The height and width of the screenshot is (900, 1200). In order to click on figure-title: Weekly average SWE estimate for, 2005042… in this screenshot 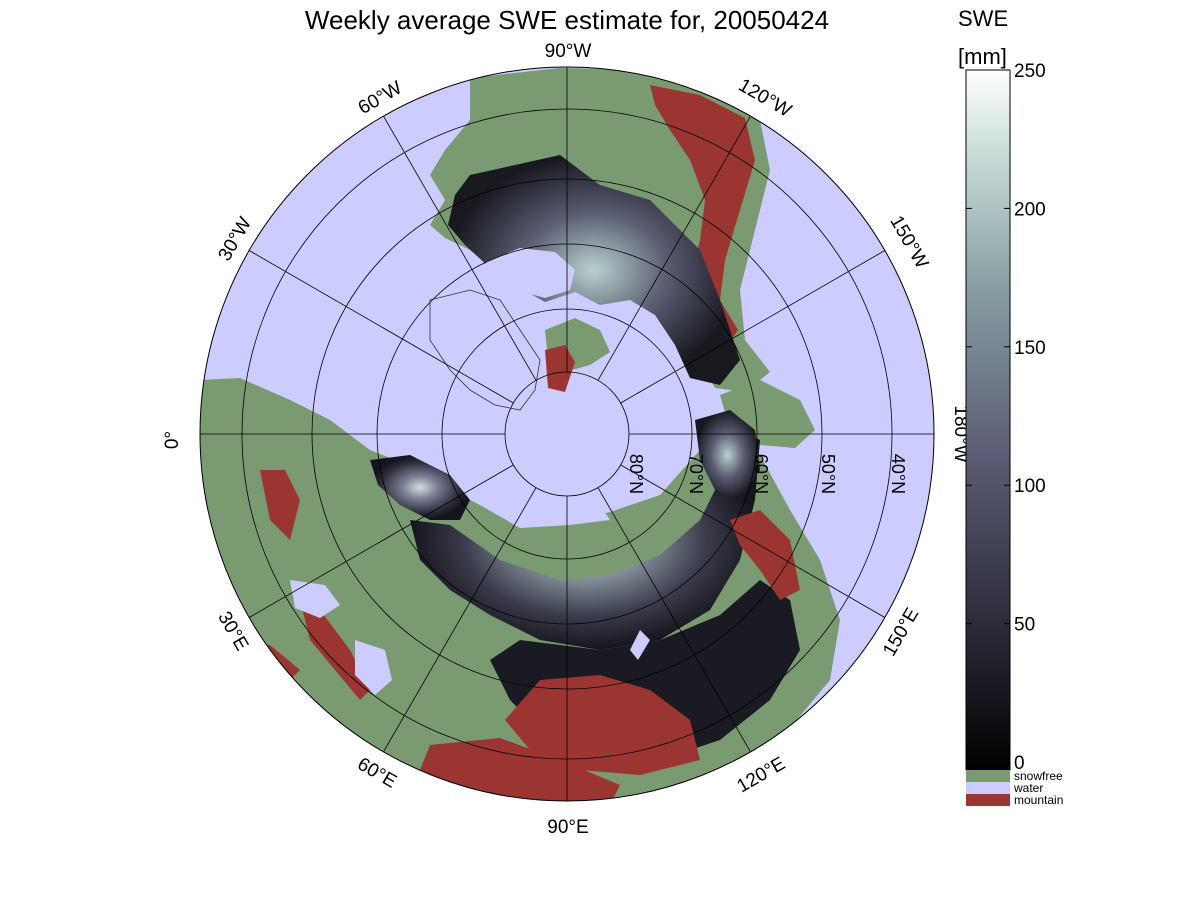, I will do `click(567, 20)`.